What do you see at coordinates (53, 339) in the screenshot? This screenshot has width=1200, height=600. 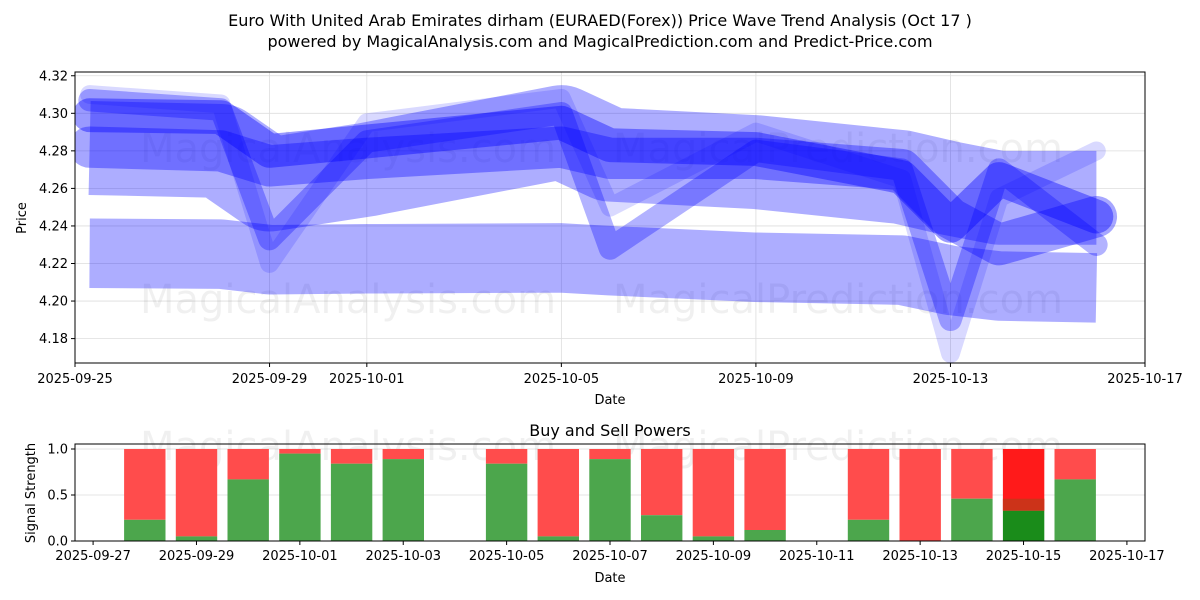 I see `y-tick-label: 4.18` at bounding box center [53, 339].